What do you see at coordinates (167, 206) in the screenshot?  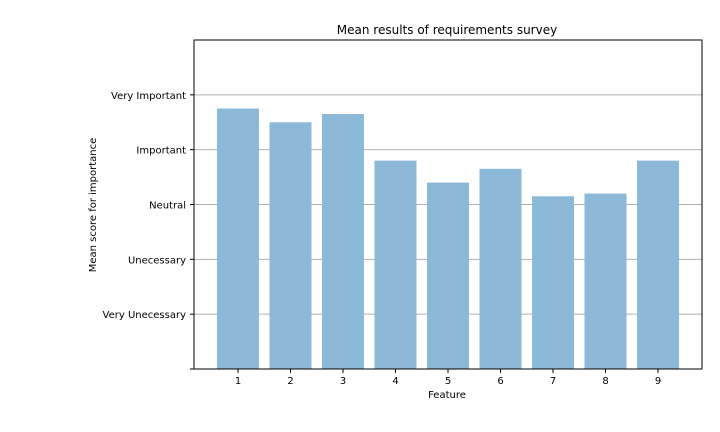 I see `y-tick-label-3: Neutral` at bounding box center [167, 206].